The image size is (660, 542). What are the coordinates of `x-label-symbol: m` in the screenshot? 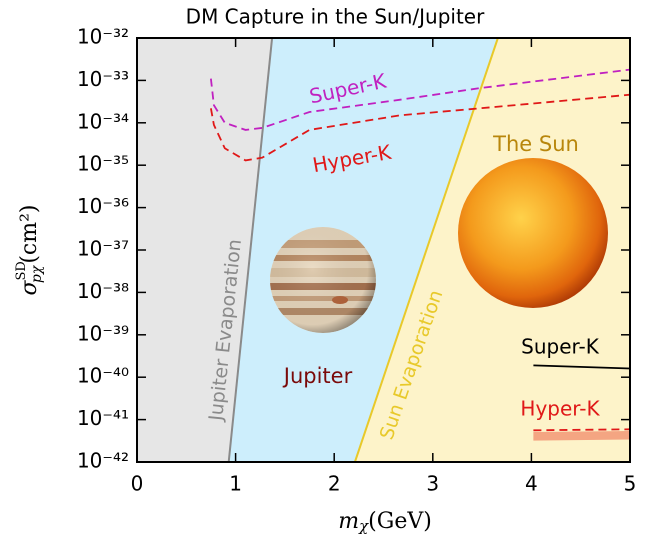 It's located at (348, 521).